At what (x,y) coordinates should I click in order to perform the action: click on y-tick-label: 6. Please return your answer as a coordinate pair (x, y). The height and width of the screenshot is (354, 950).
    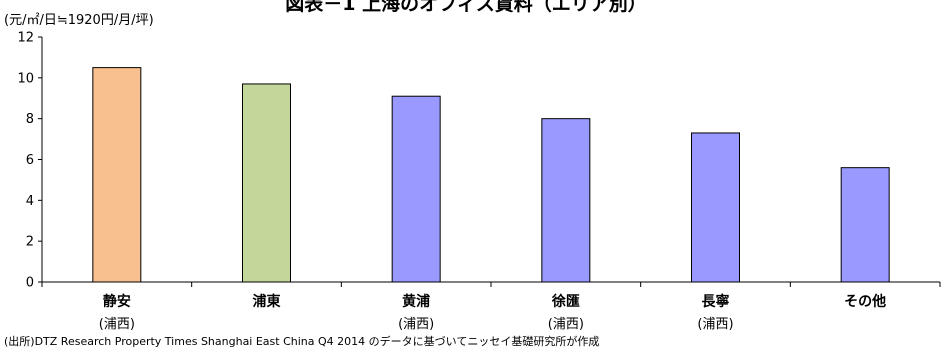
    Looking at the image, I should click on (30, 160).